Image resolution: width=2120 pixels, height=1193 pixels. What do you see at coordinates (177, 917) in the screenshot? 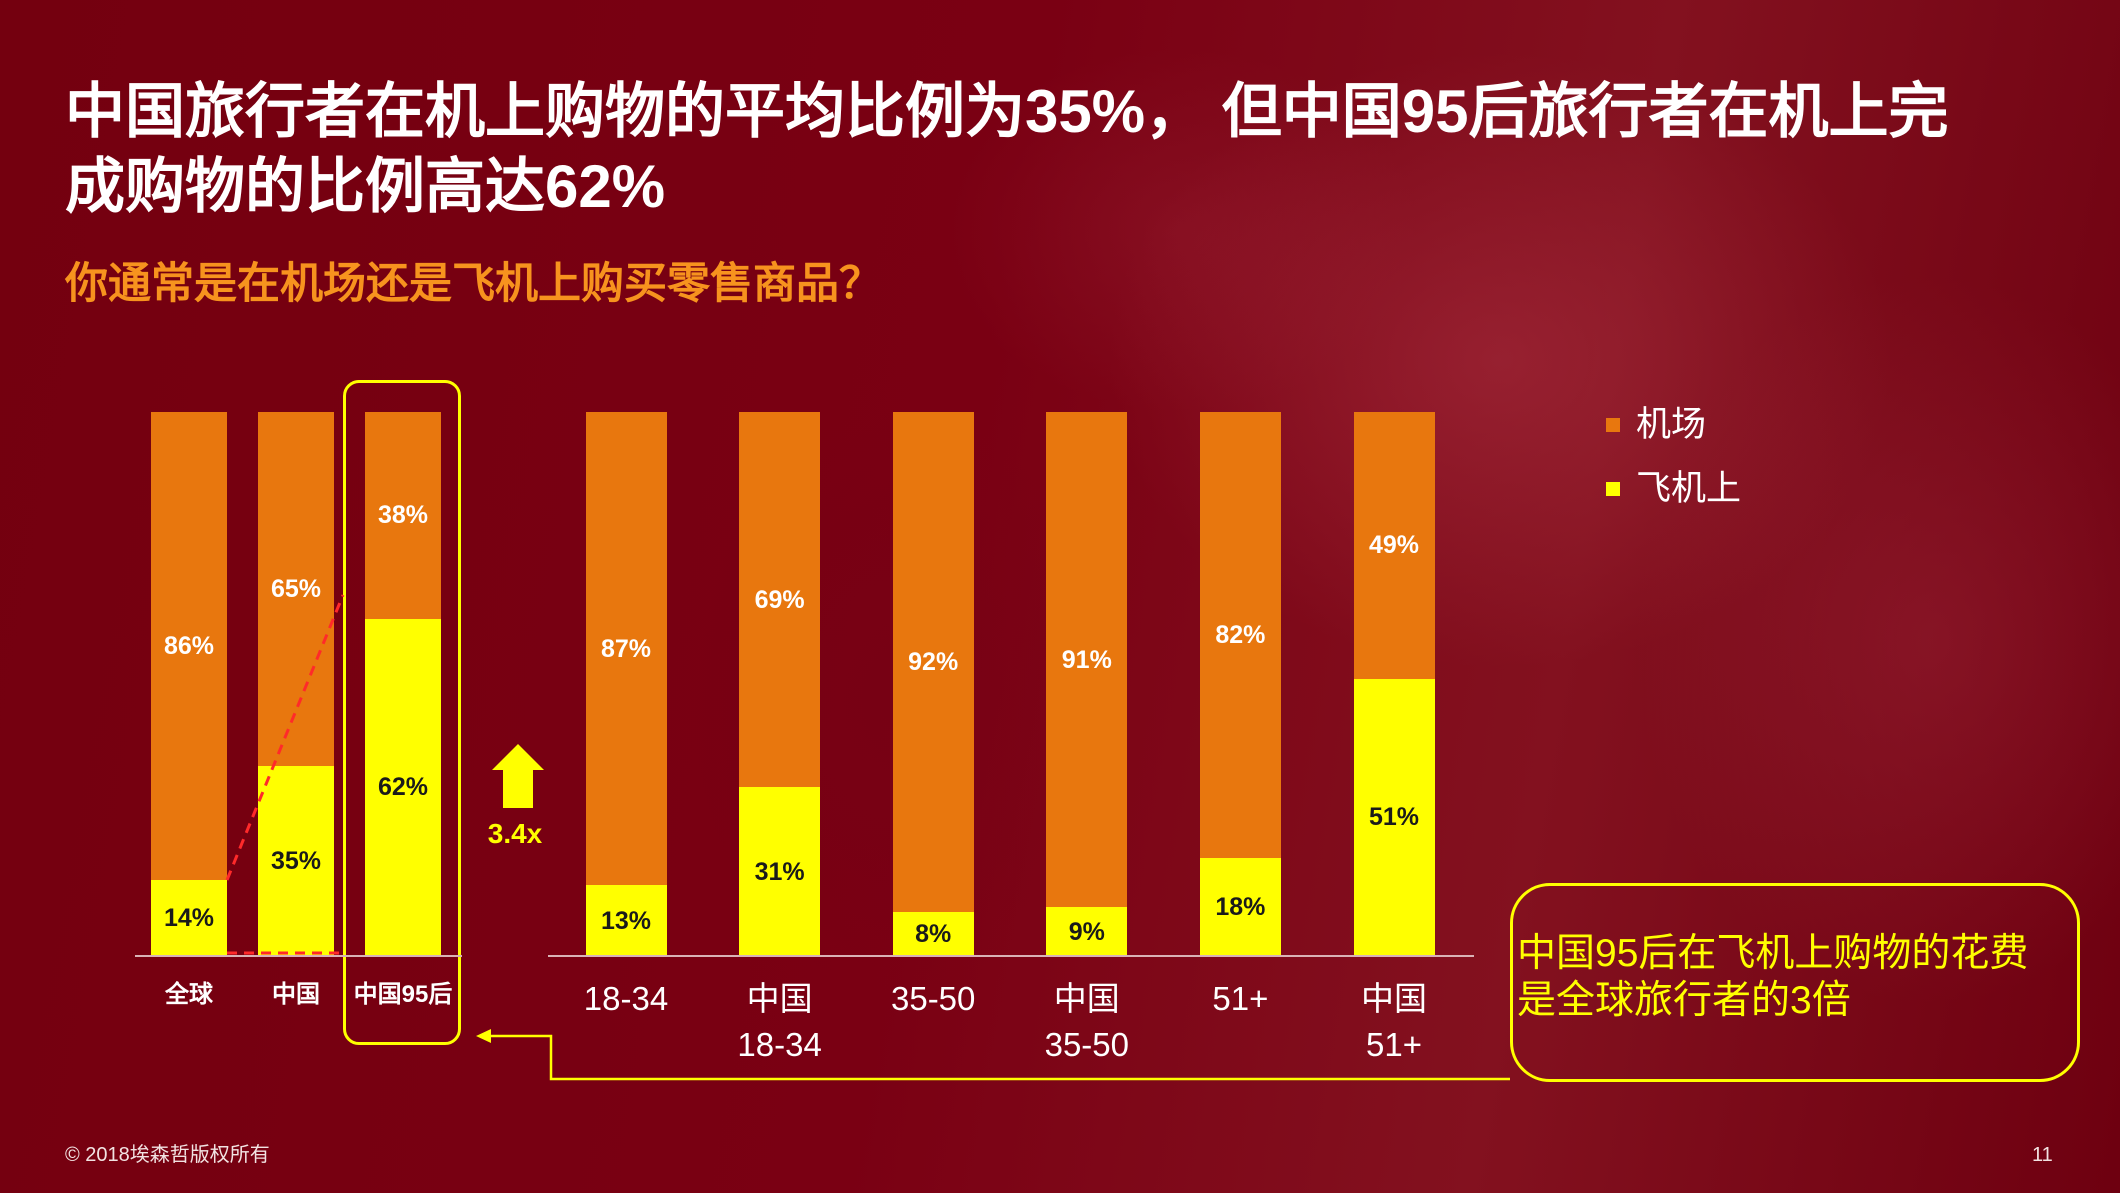
I see `value-number: 14` at bounding box center [177, 917].